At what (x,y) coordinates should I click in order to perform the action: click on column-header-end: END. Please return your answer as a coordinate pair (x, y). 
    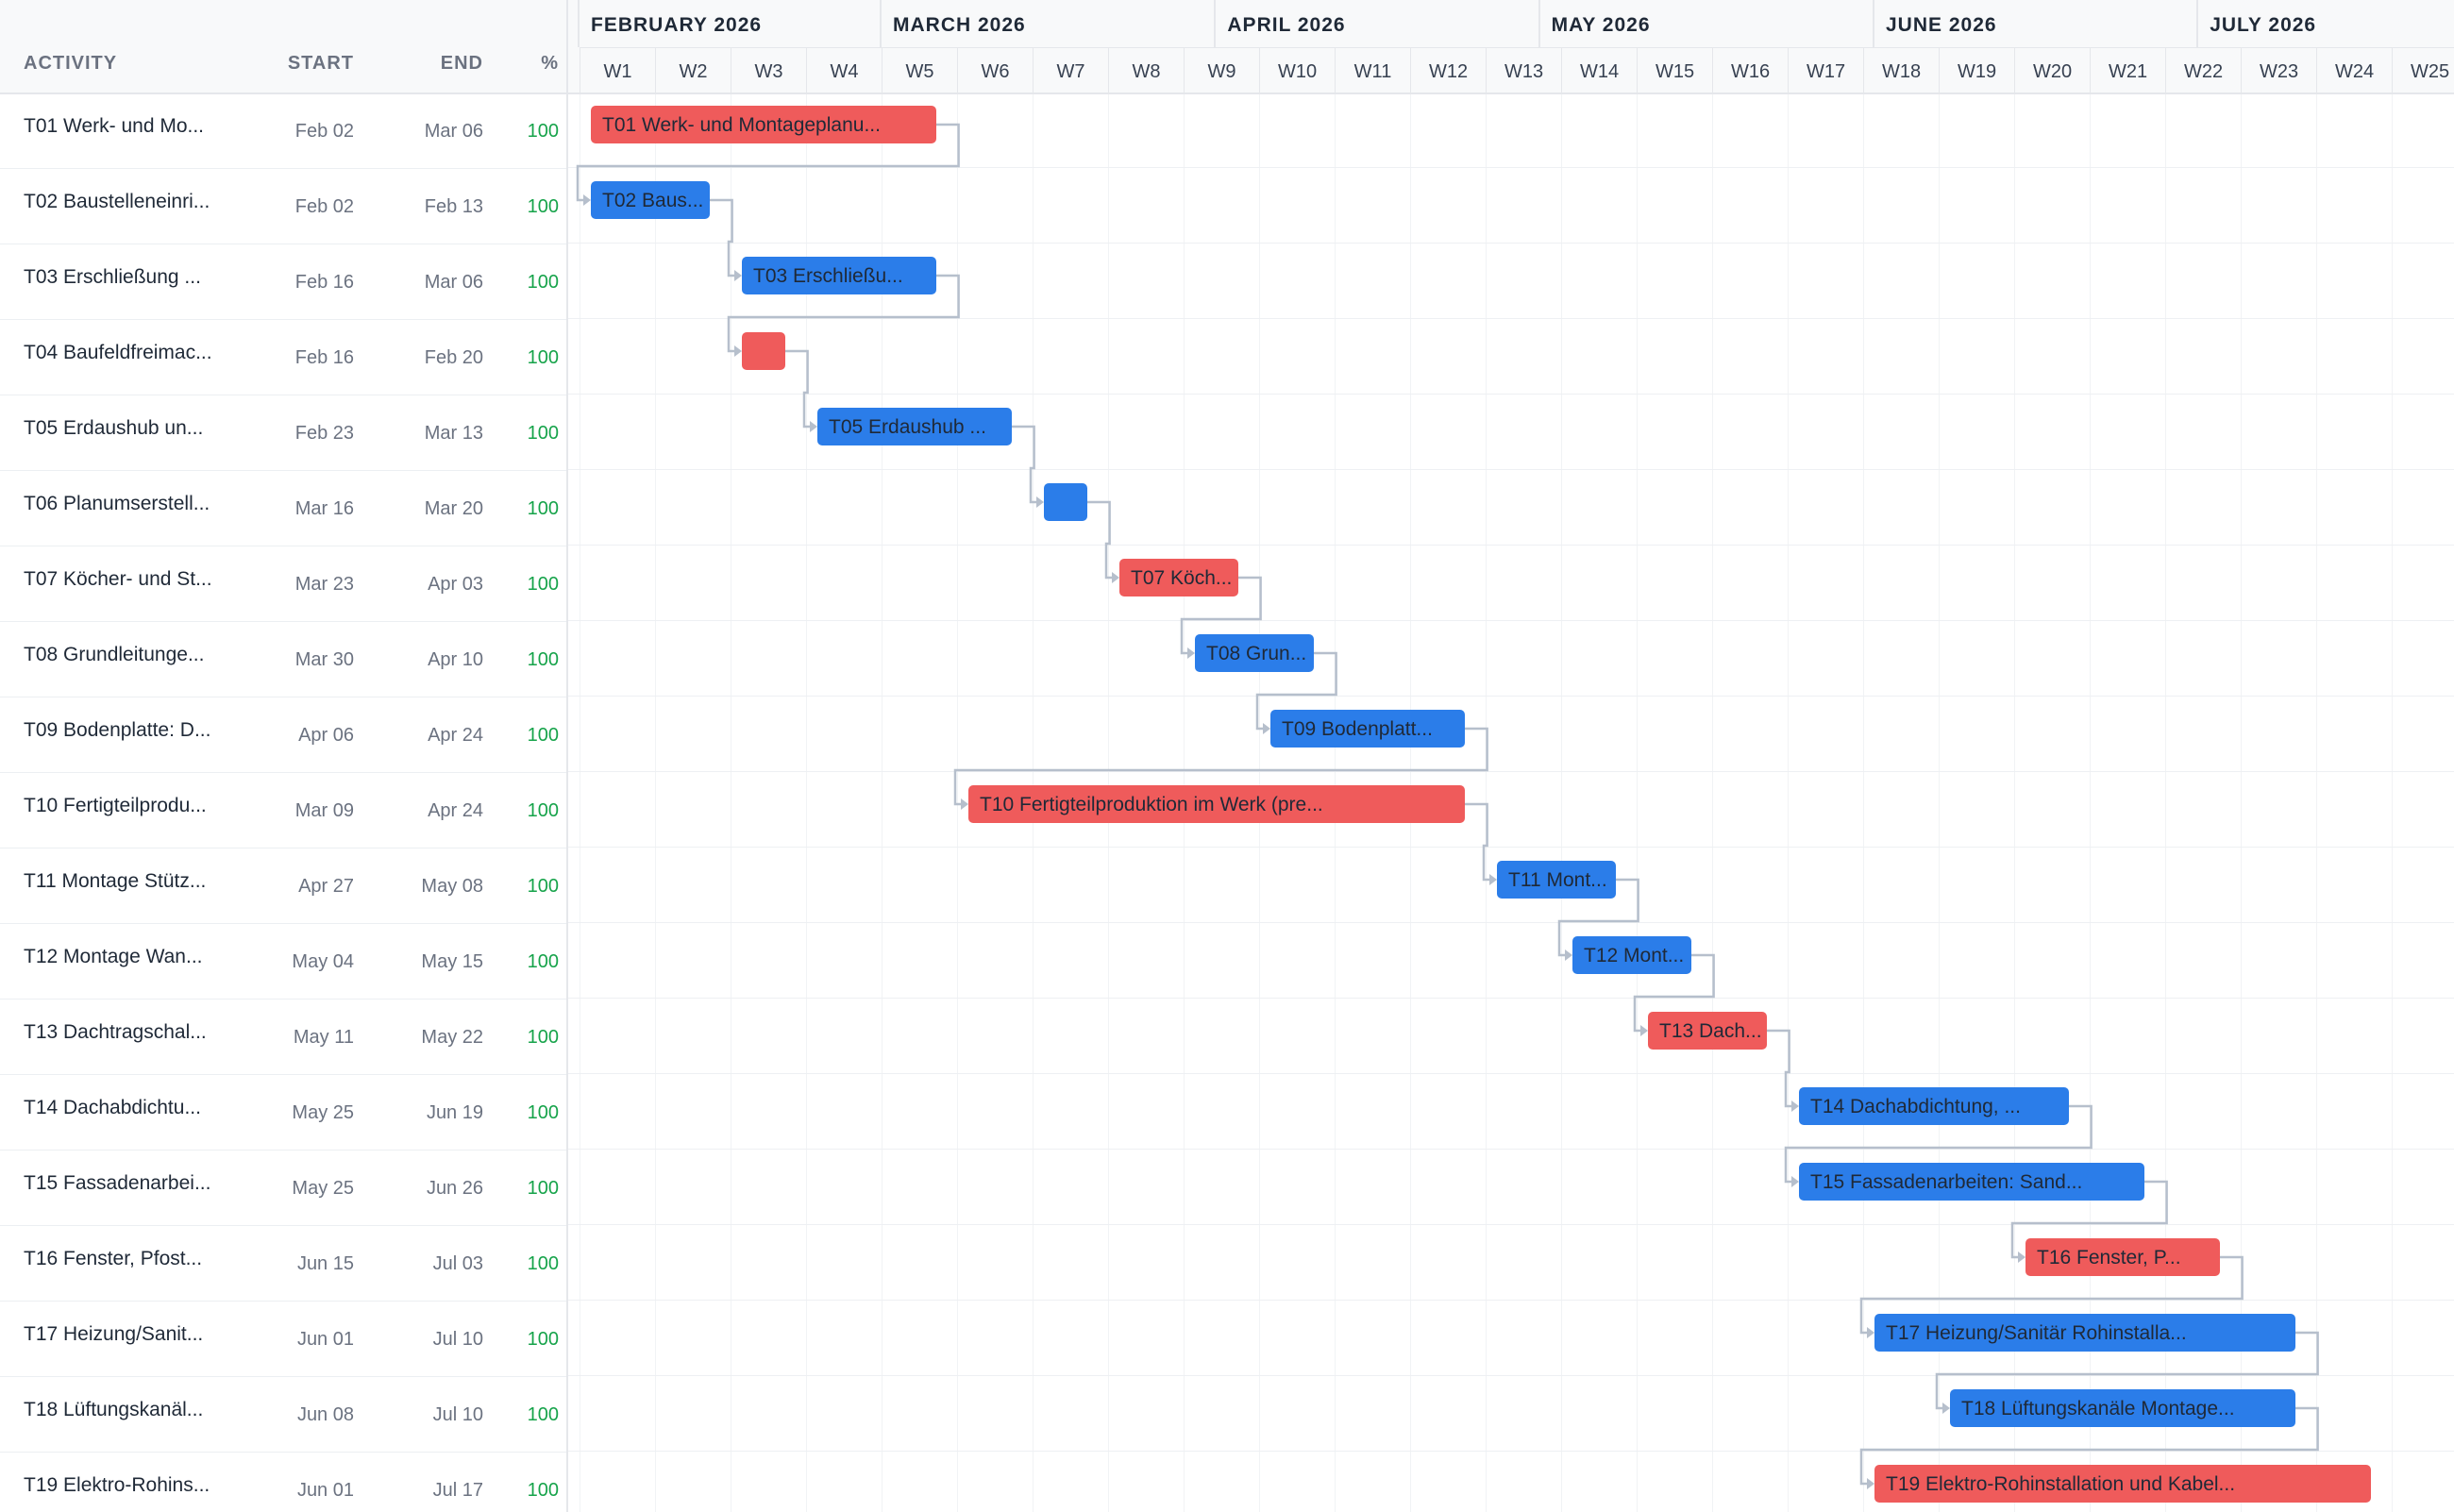
    Looking at the image, I should click on (462, 64).